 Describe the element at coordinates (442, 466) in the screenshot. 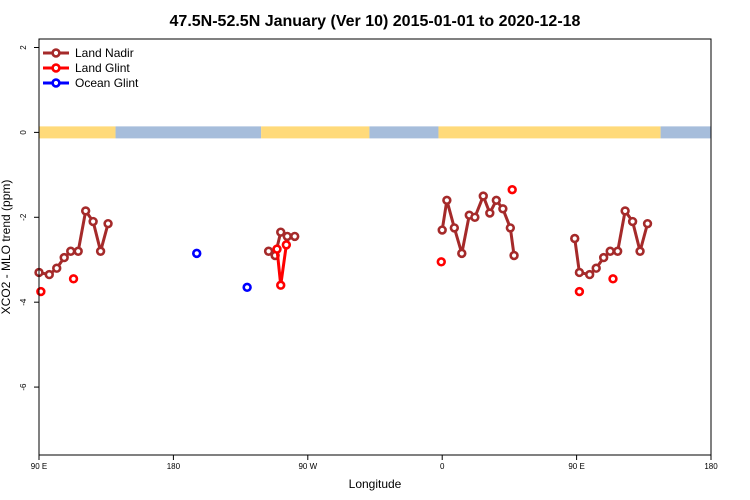

I see `x-tick-label: 0` at that location.